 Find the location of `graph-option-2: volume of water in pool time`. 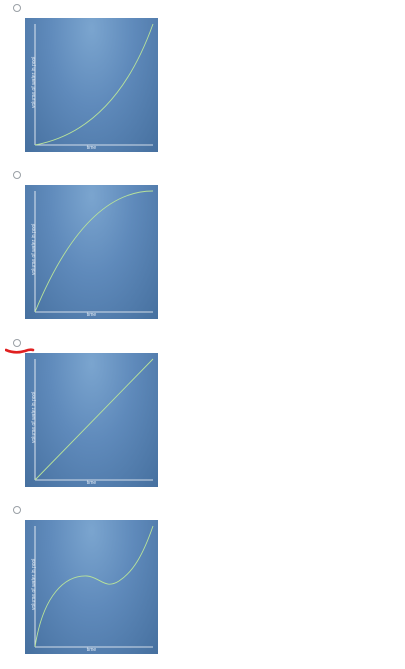

graph-option-2: volume of water in pool time is located at coordinates (91, 252).